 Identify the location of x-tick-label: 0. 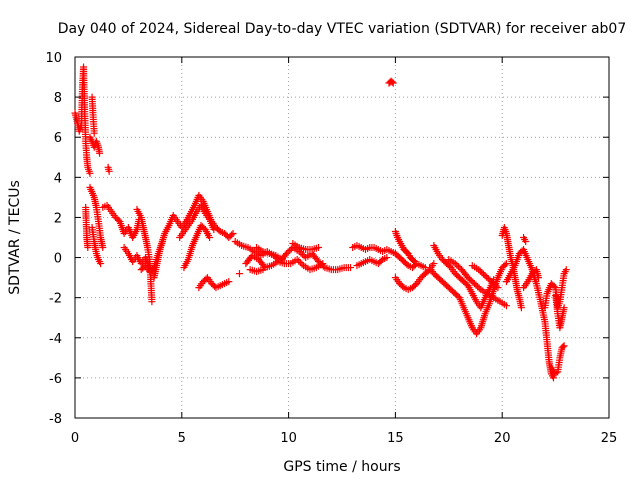
(75, 438).